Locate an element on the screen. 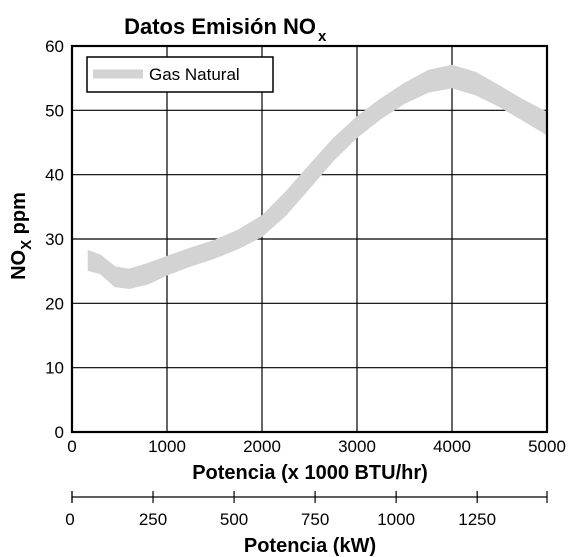 Image resolution: width=574 pixels, height=557 pixels. y-axis-label: NOX ppm is located at coordinates (21, 236).